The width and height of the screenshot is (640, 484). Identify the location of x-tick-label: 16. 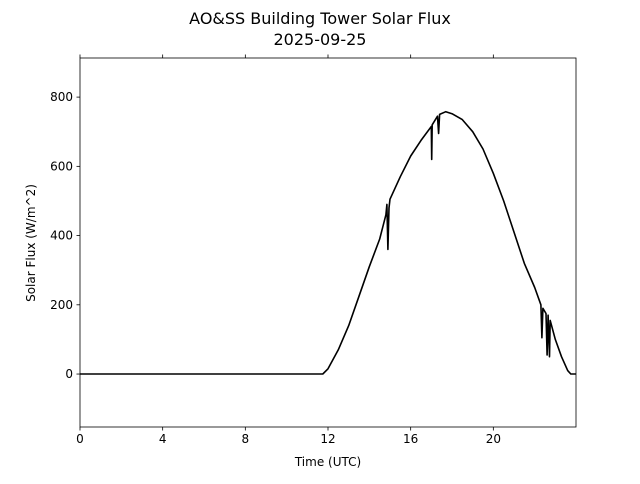
(410, 439).